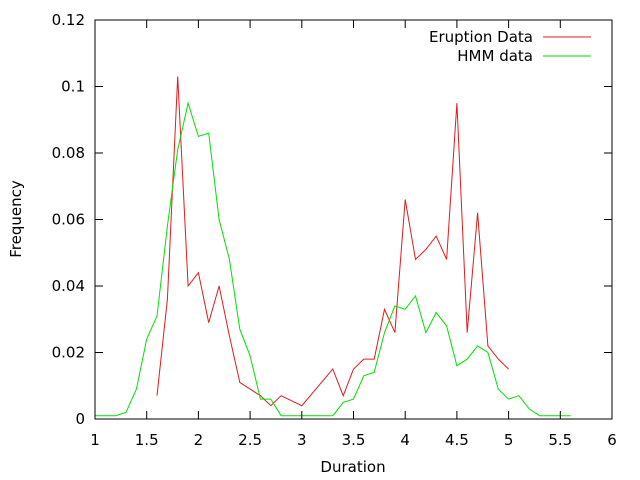 The height and width of the screenshot is (480, 640). What do you see at coordinates (68, 286) in the screenshot?
I see `y-tick-label: 0.04` at bounding box center [68, 286].